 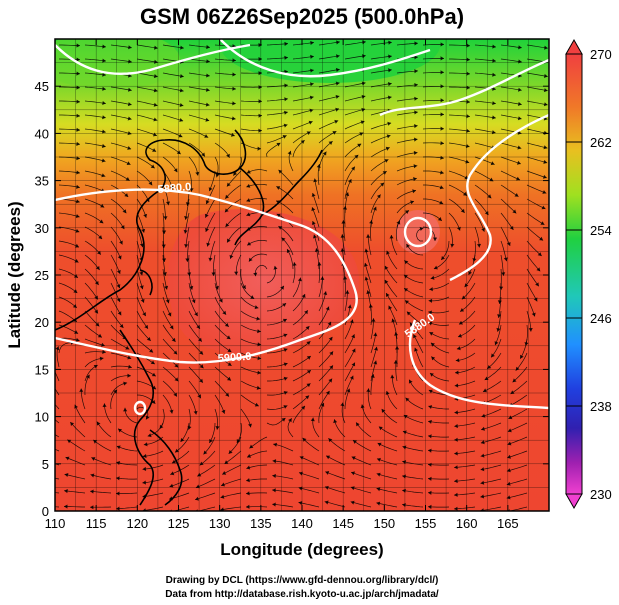 What do you see at coordinates (302, 16) in the screenshot?
I see `chart-title: GSM 06Z26Sep2025 (500.0hPa)` at bounding box center [302, 16].